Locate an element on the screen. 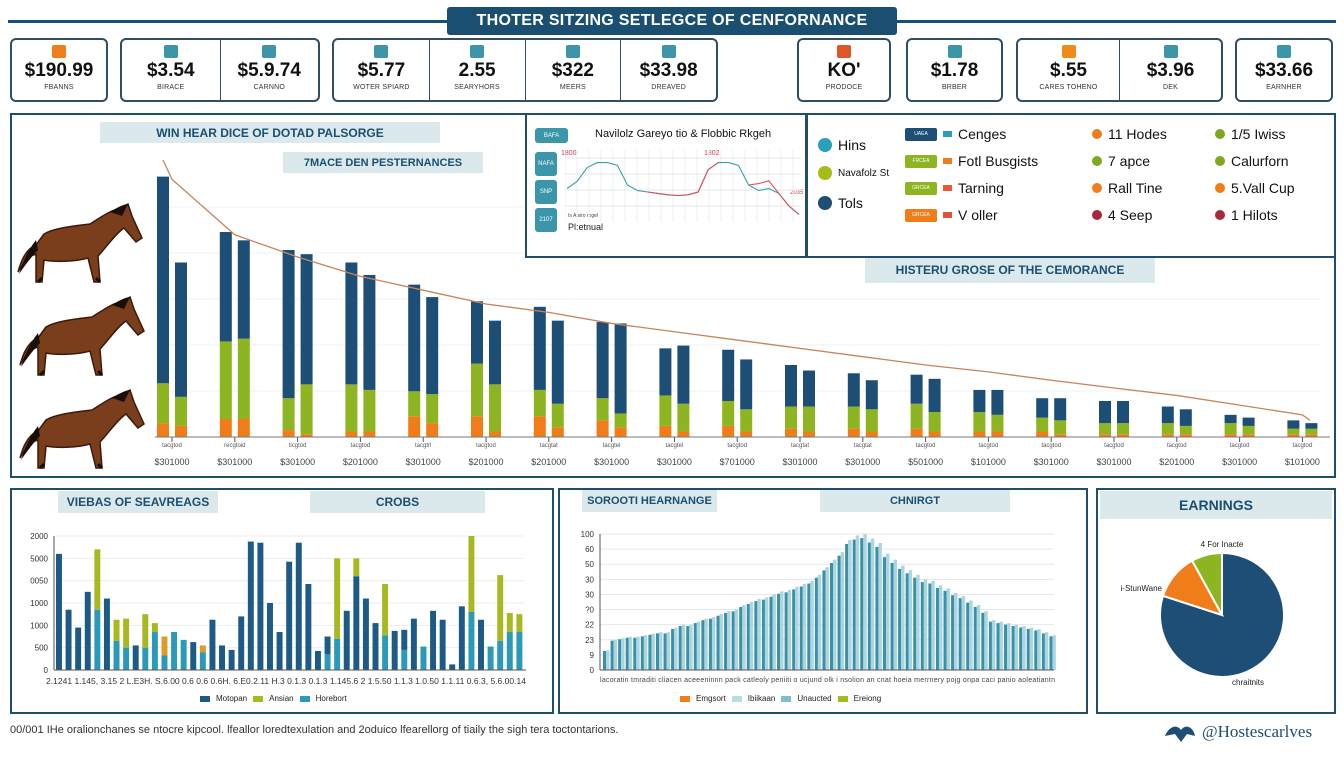 The width and height of the screenshot is (1344, 768). inset-side-tab: 2107 is located at coordinates (546, 220).